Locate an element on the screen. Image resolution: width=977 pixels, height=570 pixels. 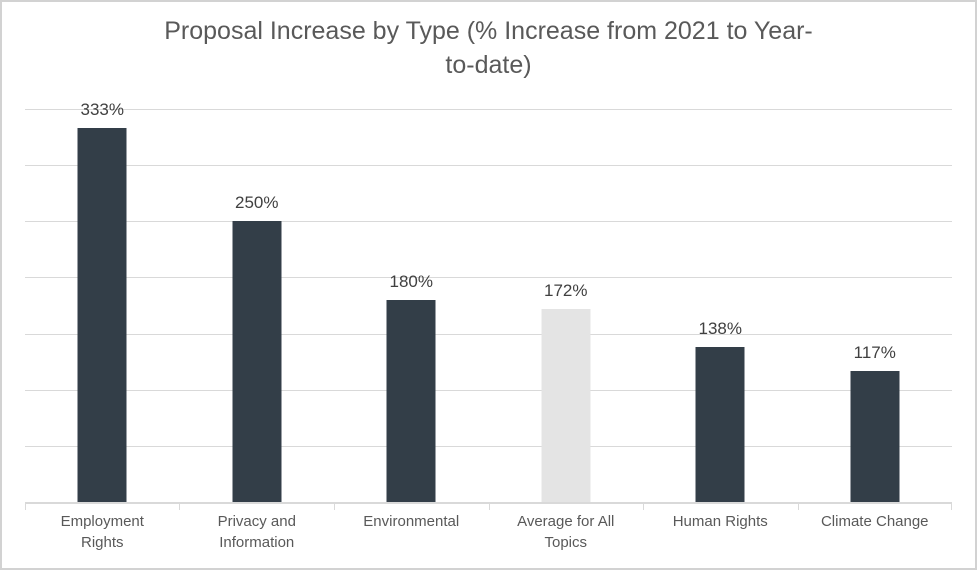
category-label: Human Rights is located at coordinates (720, 521).